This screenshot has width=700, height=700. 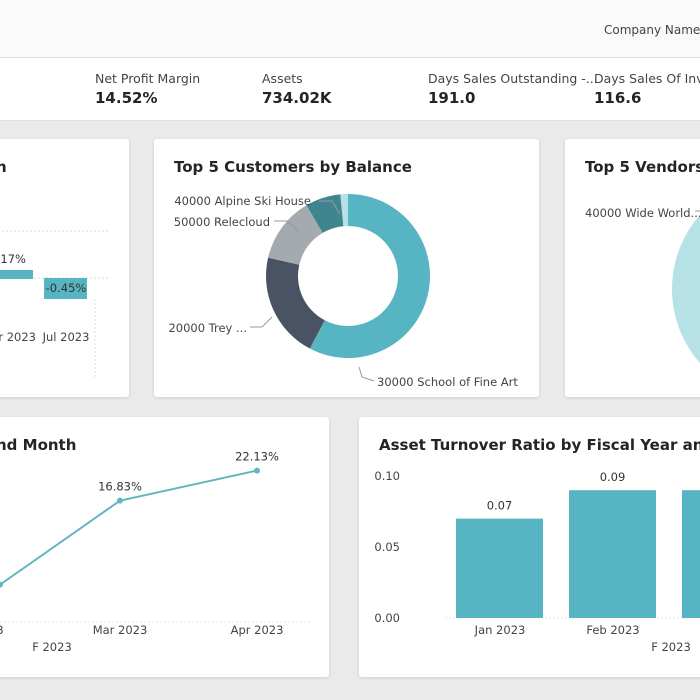 I want to click on x-tick-label: Mar 2023, so click(x=120, y=630).